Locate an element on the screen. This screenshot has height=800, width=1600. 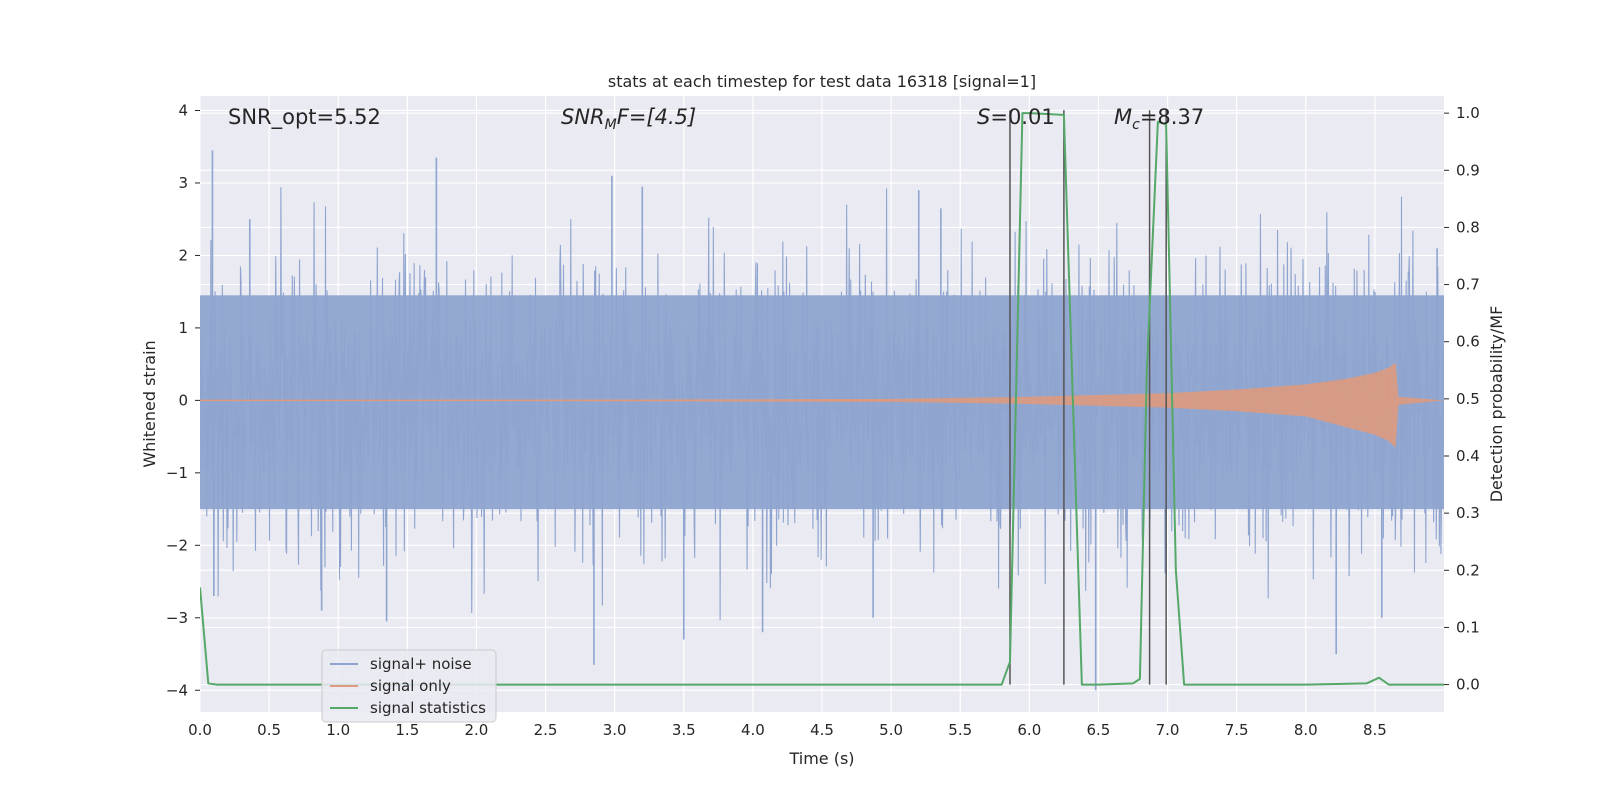
y2-tick-label: 0.1 is located at coordinates (1468, 627).